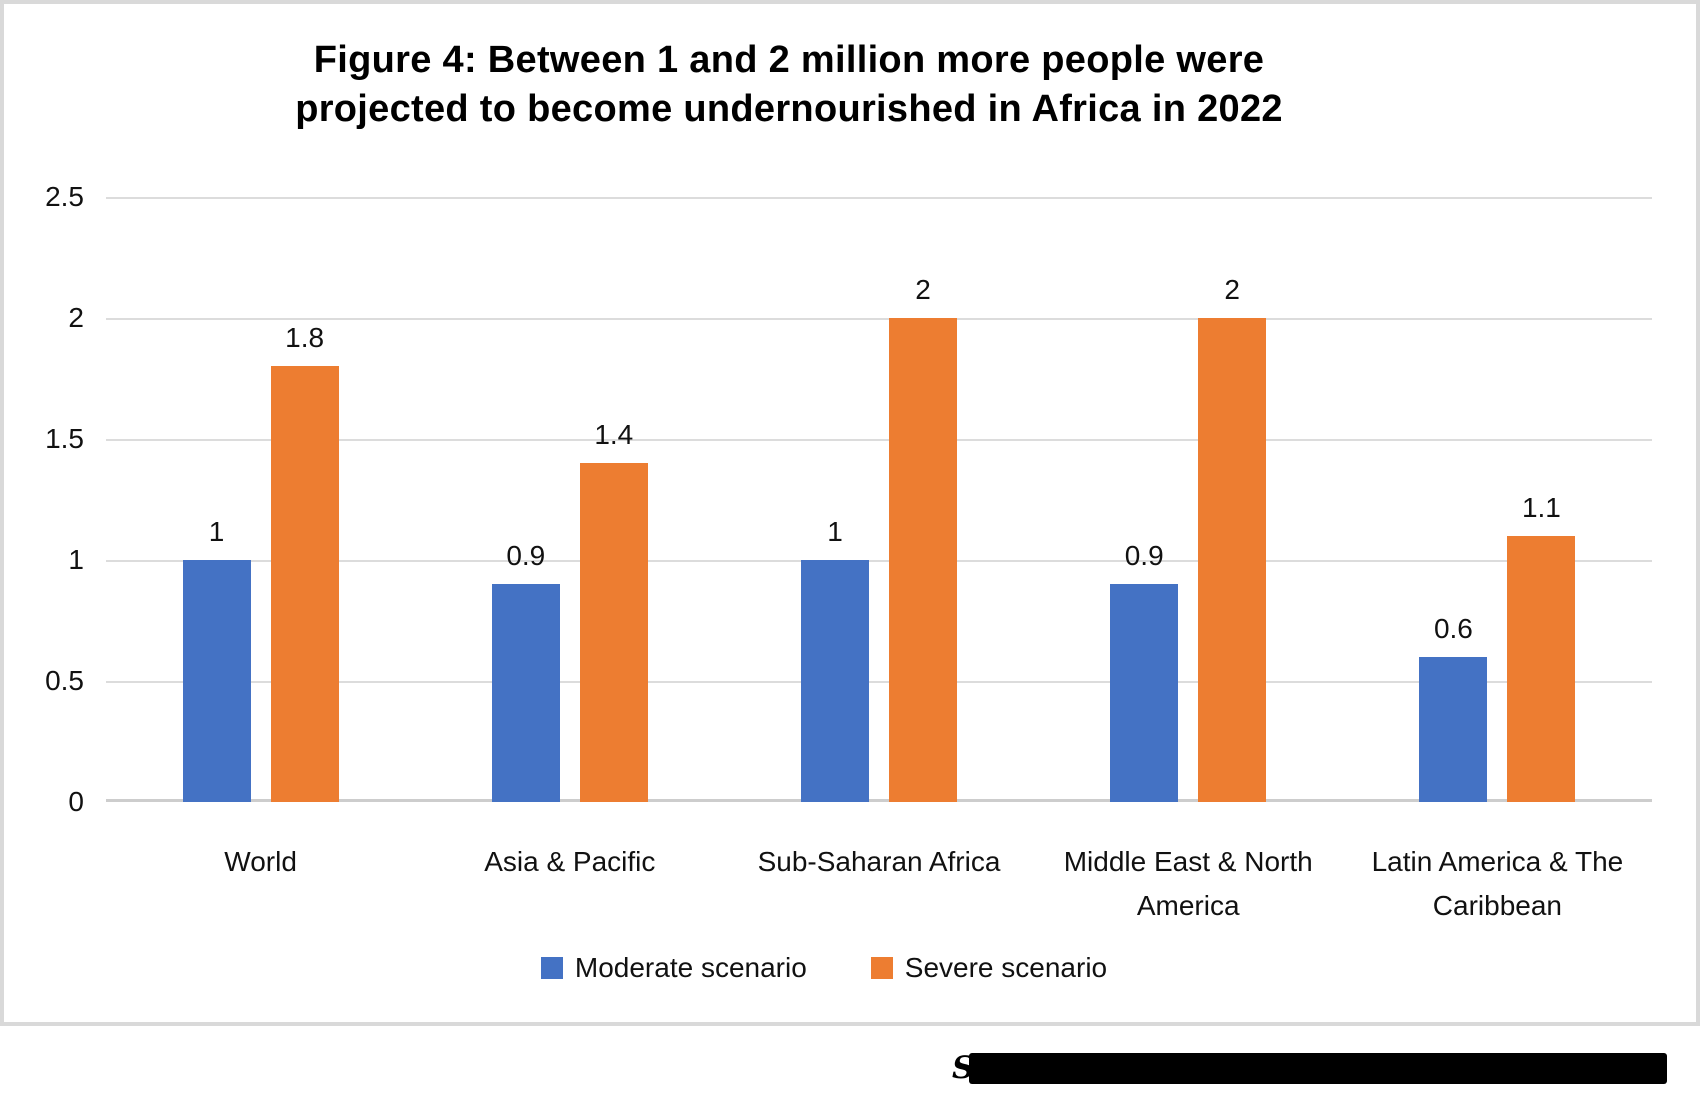  I want to click on legend-label: Severe scenario, so click(1006, 967).